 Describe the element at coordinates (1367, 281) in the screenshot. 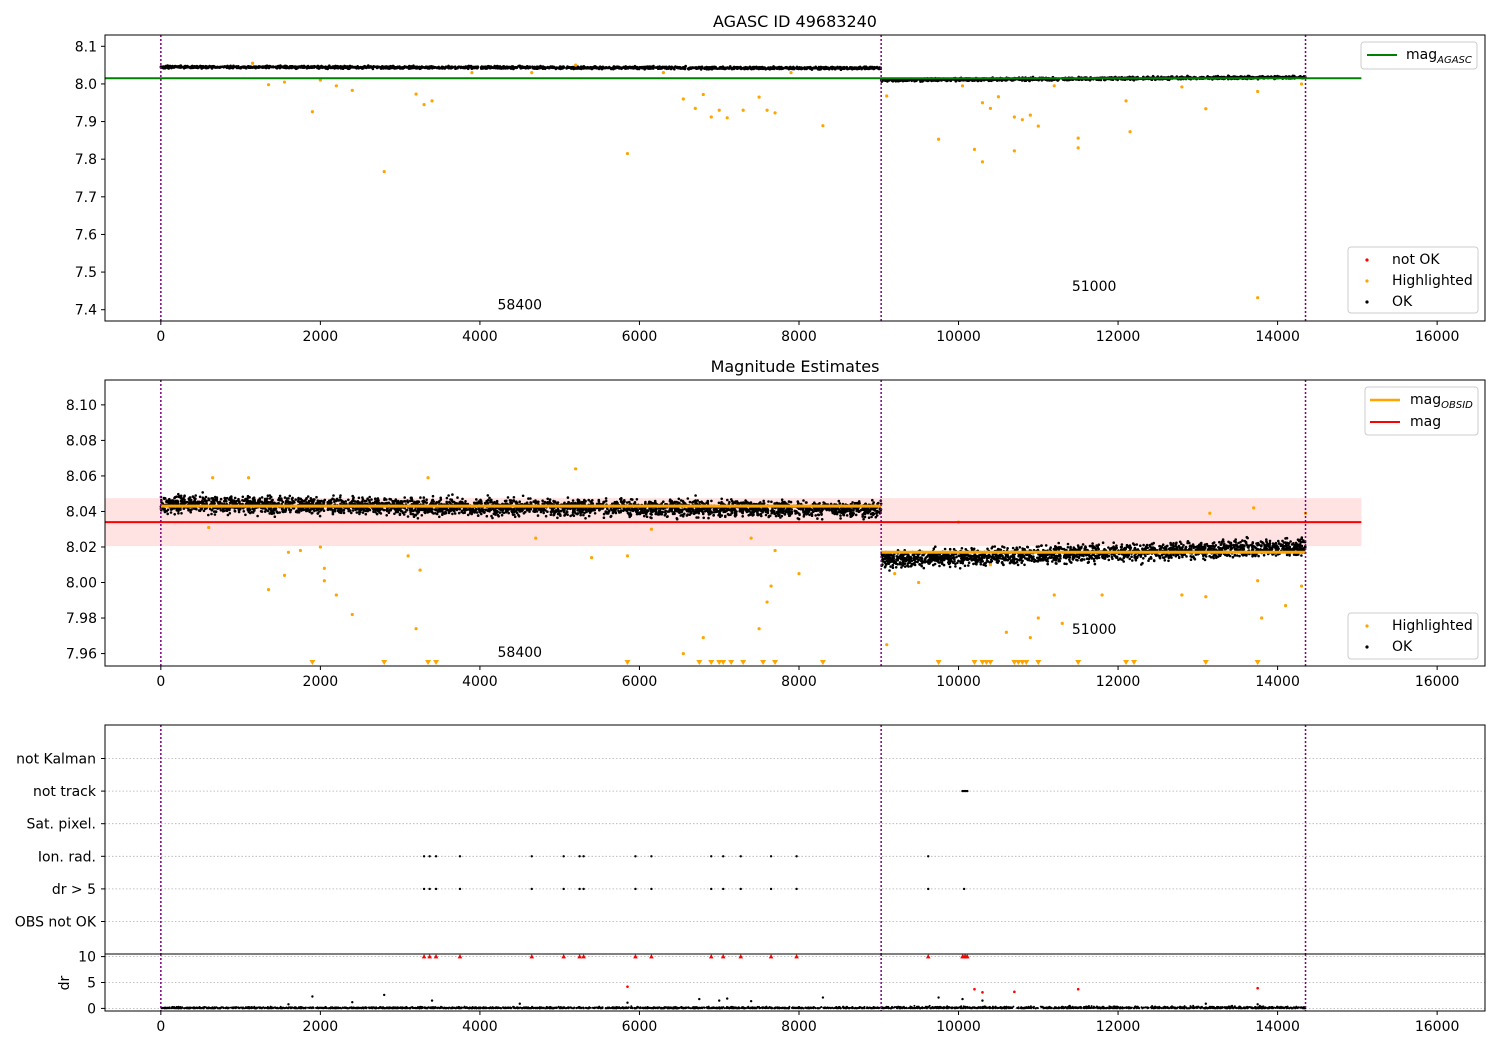

I see `highlighted-legend-marker` at that location.